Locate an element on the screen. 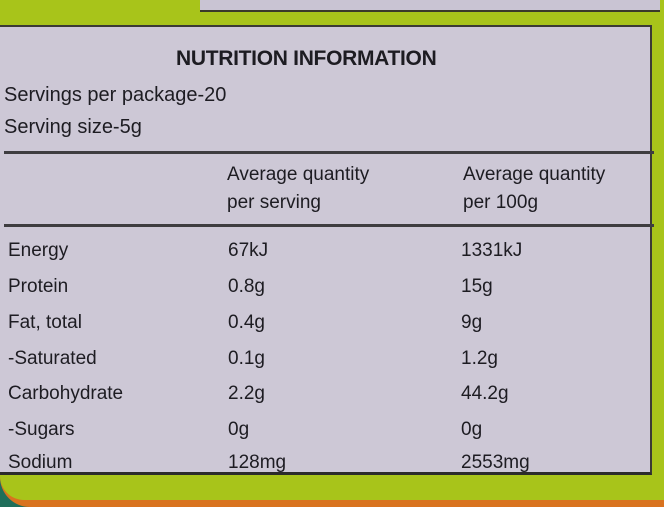 The image size is (664, 507). nutrient-name: Carbohydrate is located at coordinates (66, 393).